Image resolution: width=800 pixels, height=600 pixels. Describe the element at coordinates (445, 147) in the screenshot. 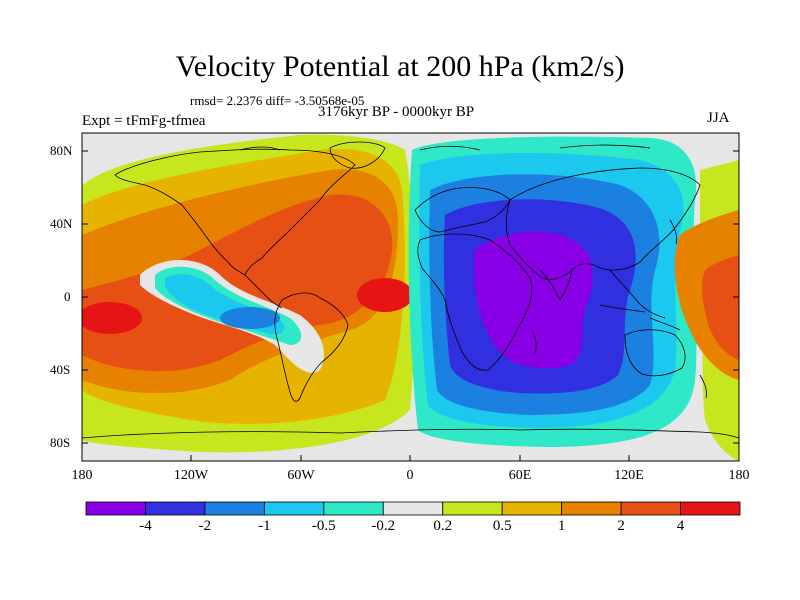

I see `coast-arctic-islands` at that location.